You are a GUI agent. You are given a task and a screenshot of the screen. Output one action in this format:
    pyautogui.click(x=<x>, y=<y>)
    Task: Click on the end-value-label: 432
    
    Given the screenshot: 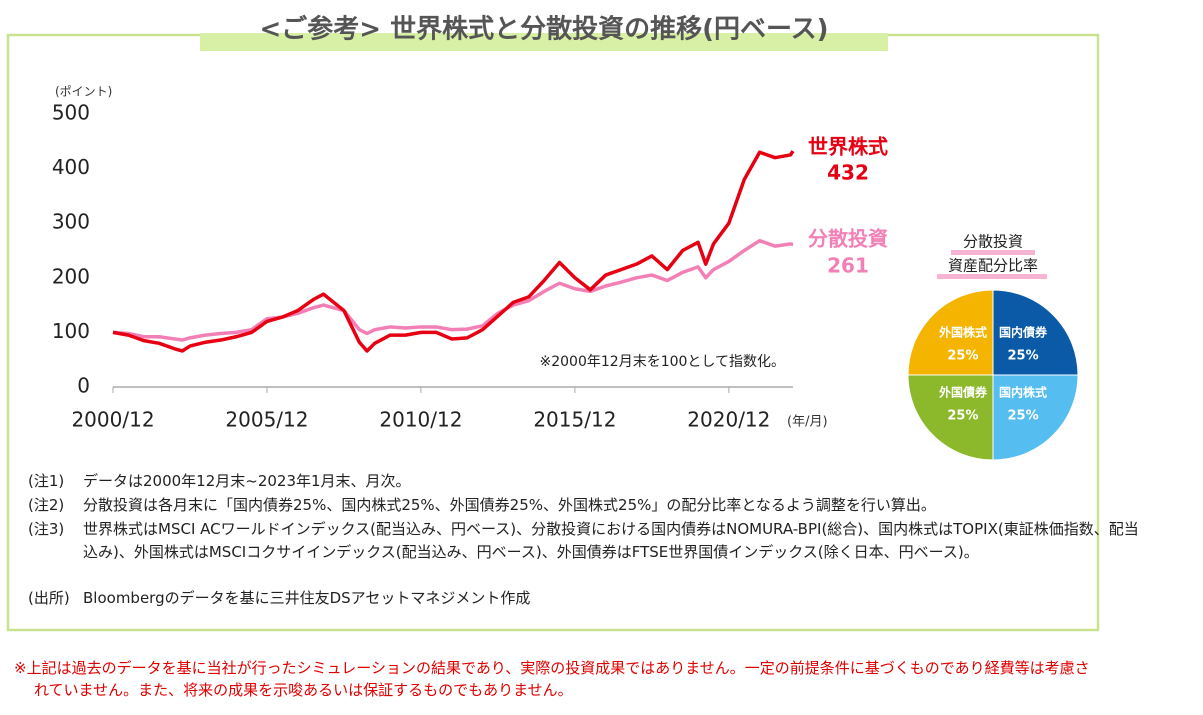 What is the action you would take?
    pyautogui.click(x=848, y=173)
    